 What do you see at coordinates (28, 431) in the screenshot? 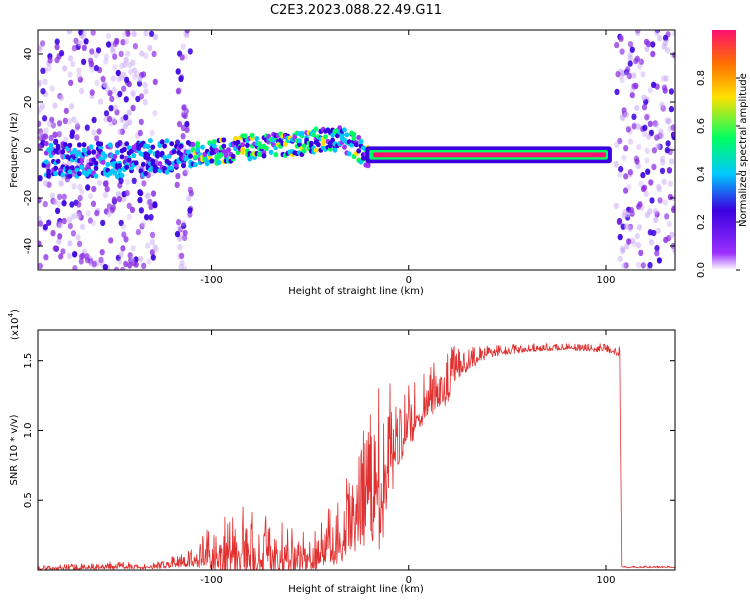
I see `y-tick-label: 1.0` at bounding box center [28, 431].